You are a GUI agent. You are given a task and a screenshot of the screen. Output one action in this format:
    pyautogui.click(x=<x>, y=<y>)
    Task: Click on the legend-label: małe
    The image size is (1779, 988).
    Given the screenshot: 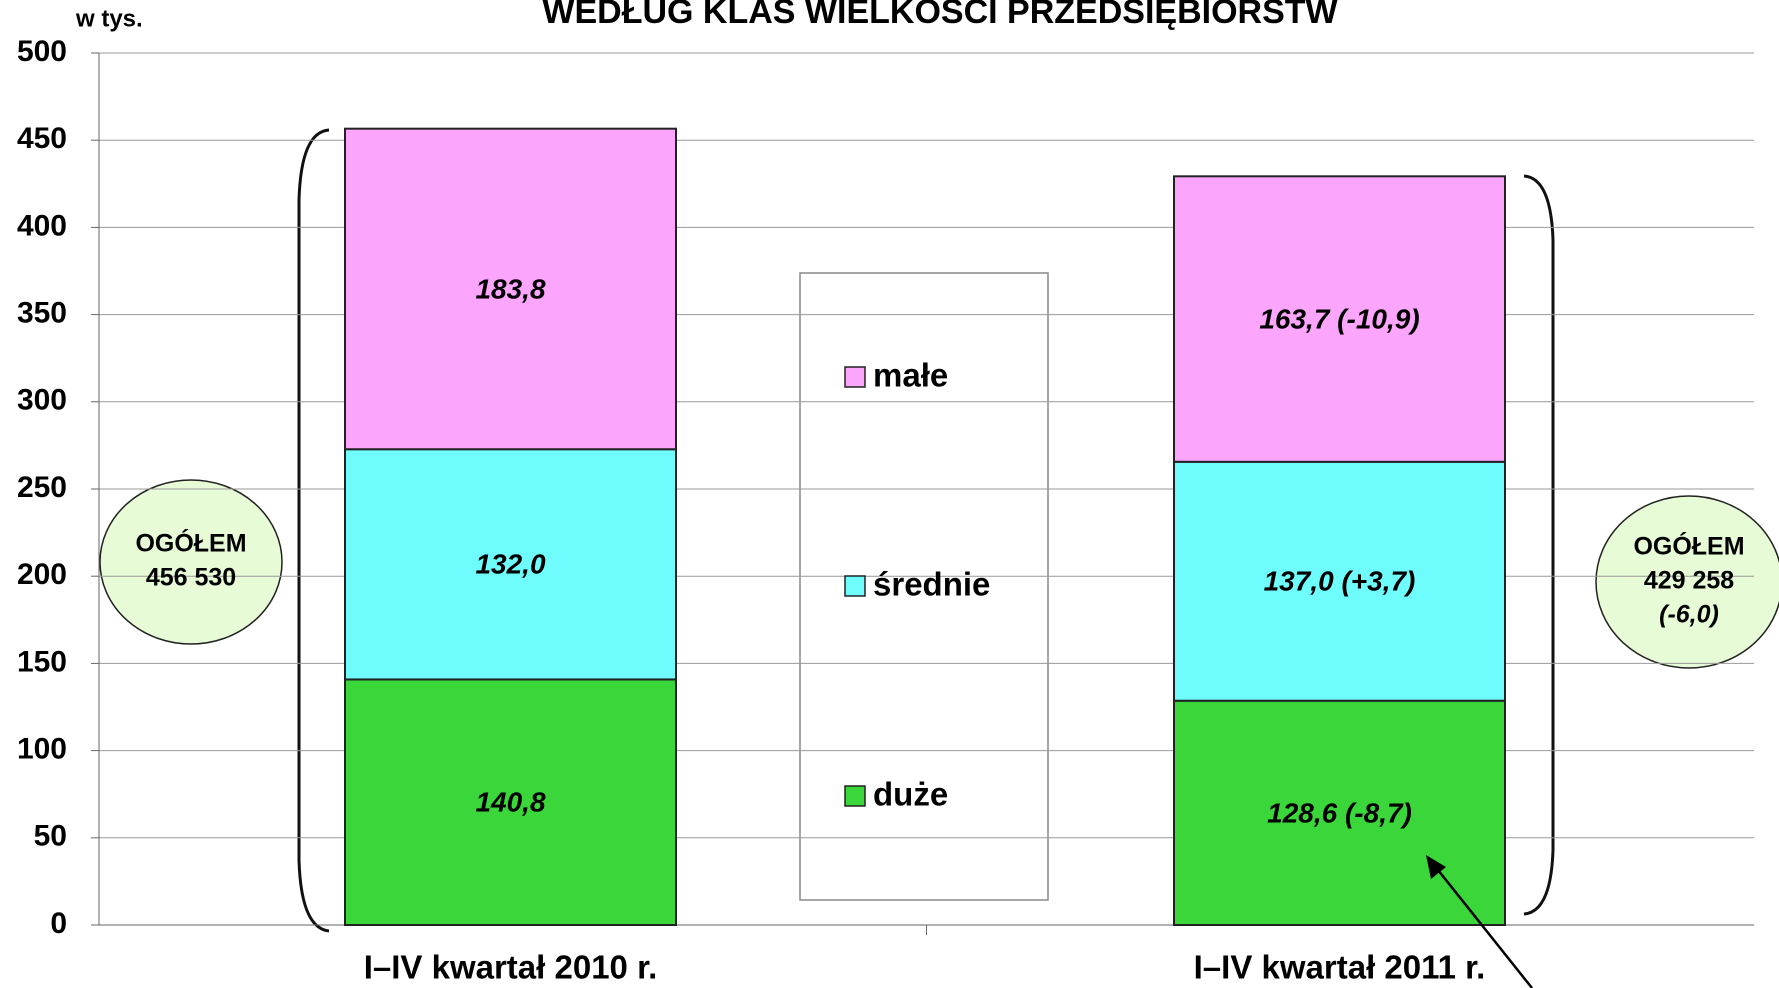 What is the action you would take?
    pyautogui.click(x=910, y=375)
    